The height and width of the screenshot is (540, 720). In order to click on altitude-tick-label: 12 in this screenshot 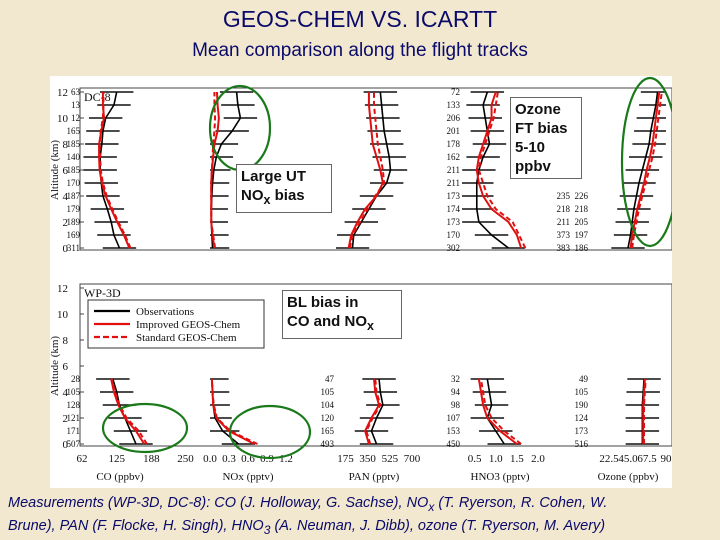, I will do `click(62, 93)`.